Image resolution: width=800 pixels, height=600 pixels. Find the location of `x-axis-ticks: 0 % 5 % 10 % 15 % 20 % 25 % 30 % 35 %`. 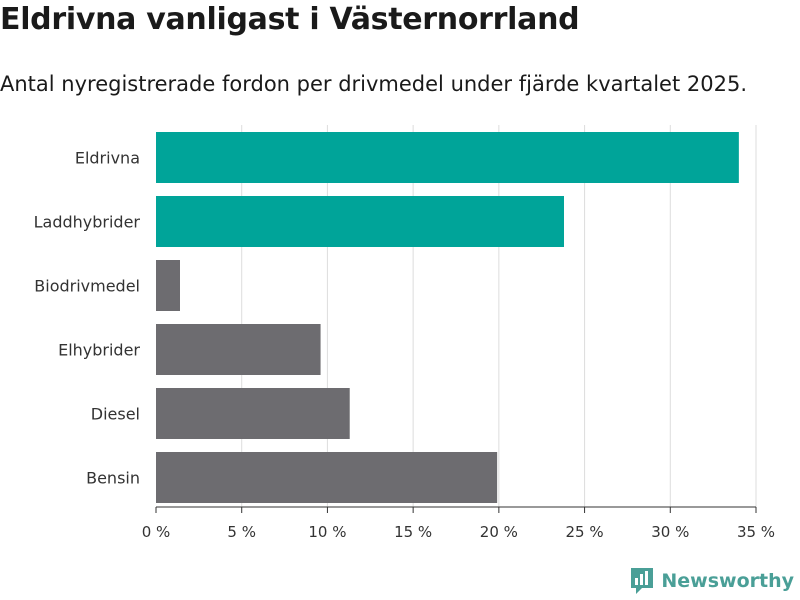

x-axis-ticks: 0 % 5 % 10 % 15 % 20 % 25 % 30 % 35 % is located at coordinates (458, 523).